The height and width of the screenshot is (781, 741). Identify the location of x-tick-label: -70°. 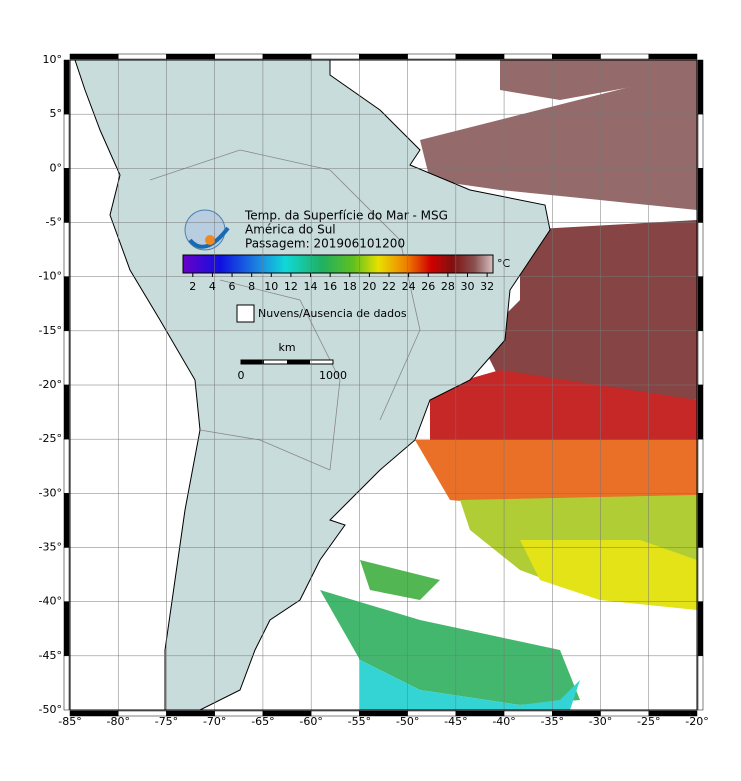
(214, 721).